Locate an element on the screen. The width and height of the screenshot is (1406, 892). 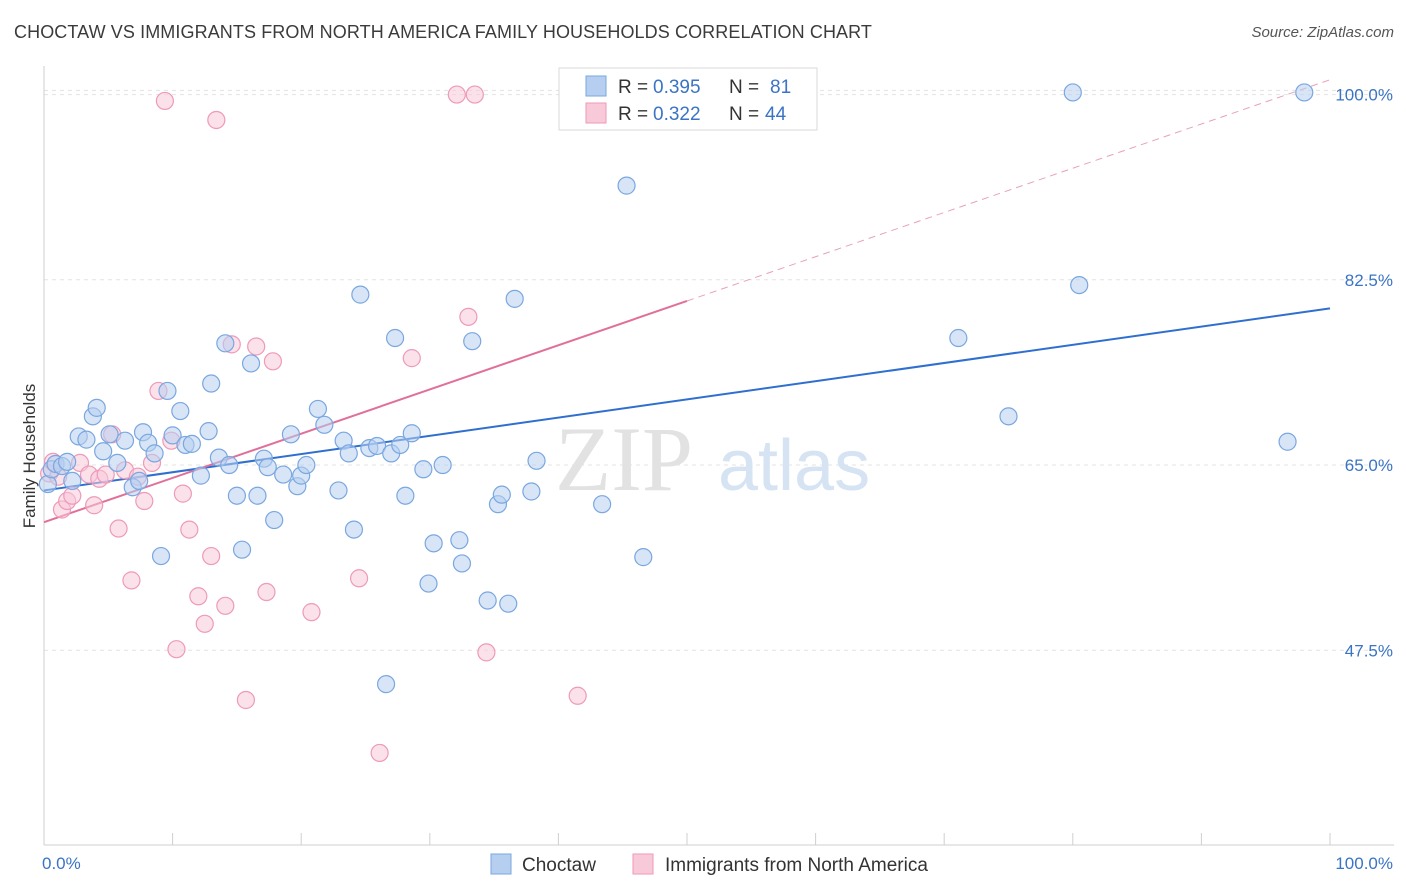
y-tick-label-3: 100.0% is located at coordinates (1364, 95).